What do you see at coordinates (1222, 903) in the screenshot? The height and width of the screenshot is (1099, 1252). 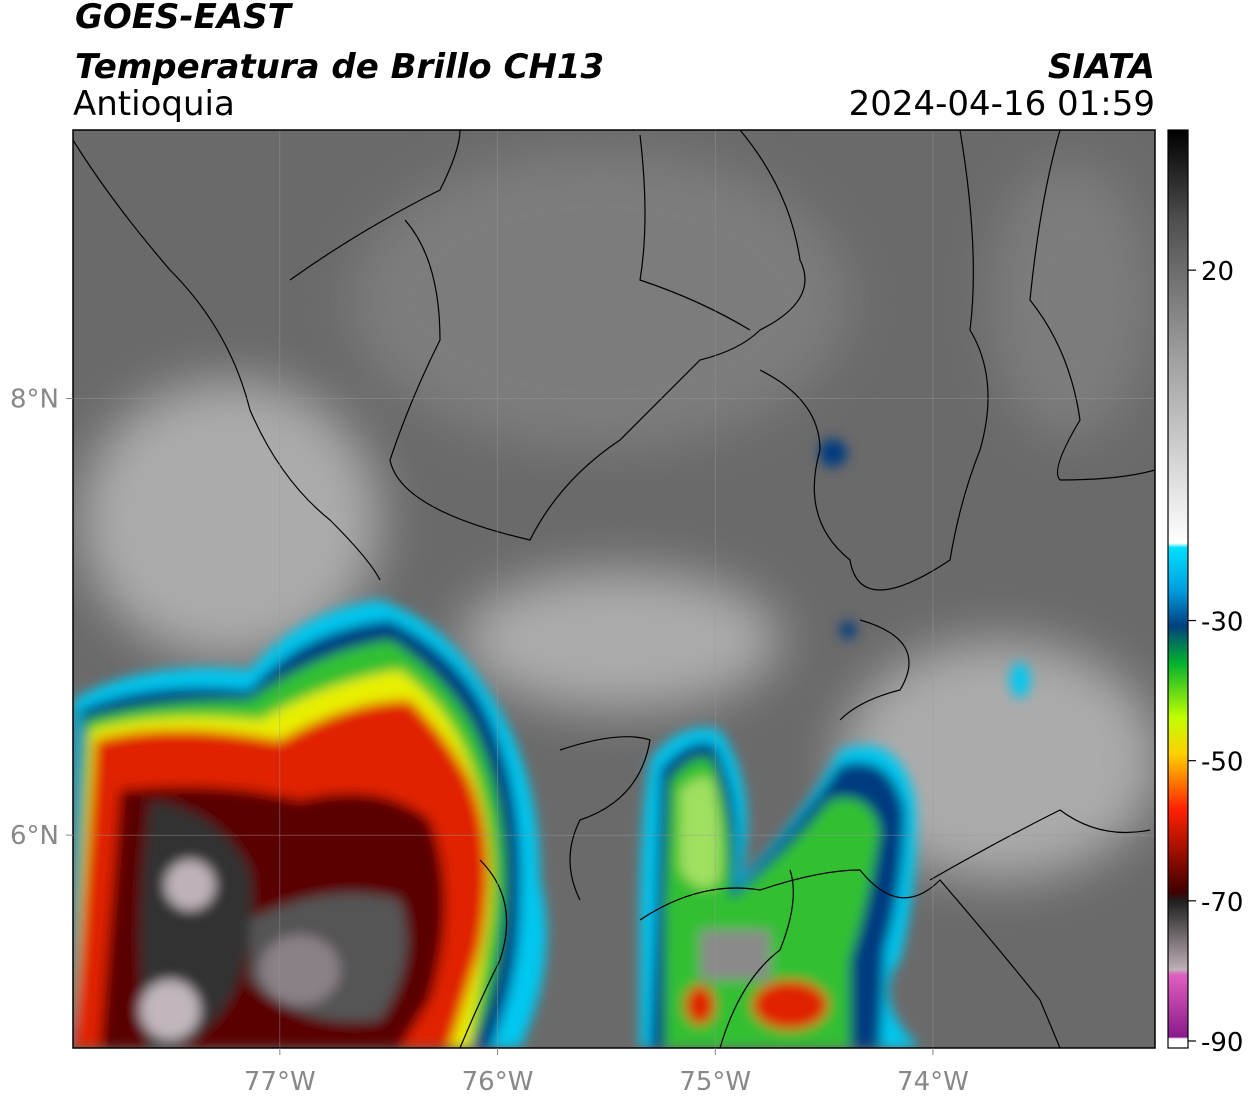 I see `colorbar-tick-label: -70` at bounding box center [1222, 903].